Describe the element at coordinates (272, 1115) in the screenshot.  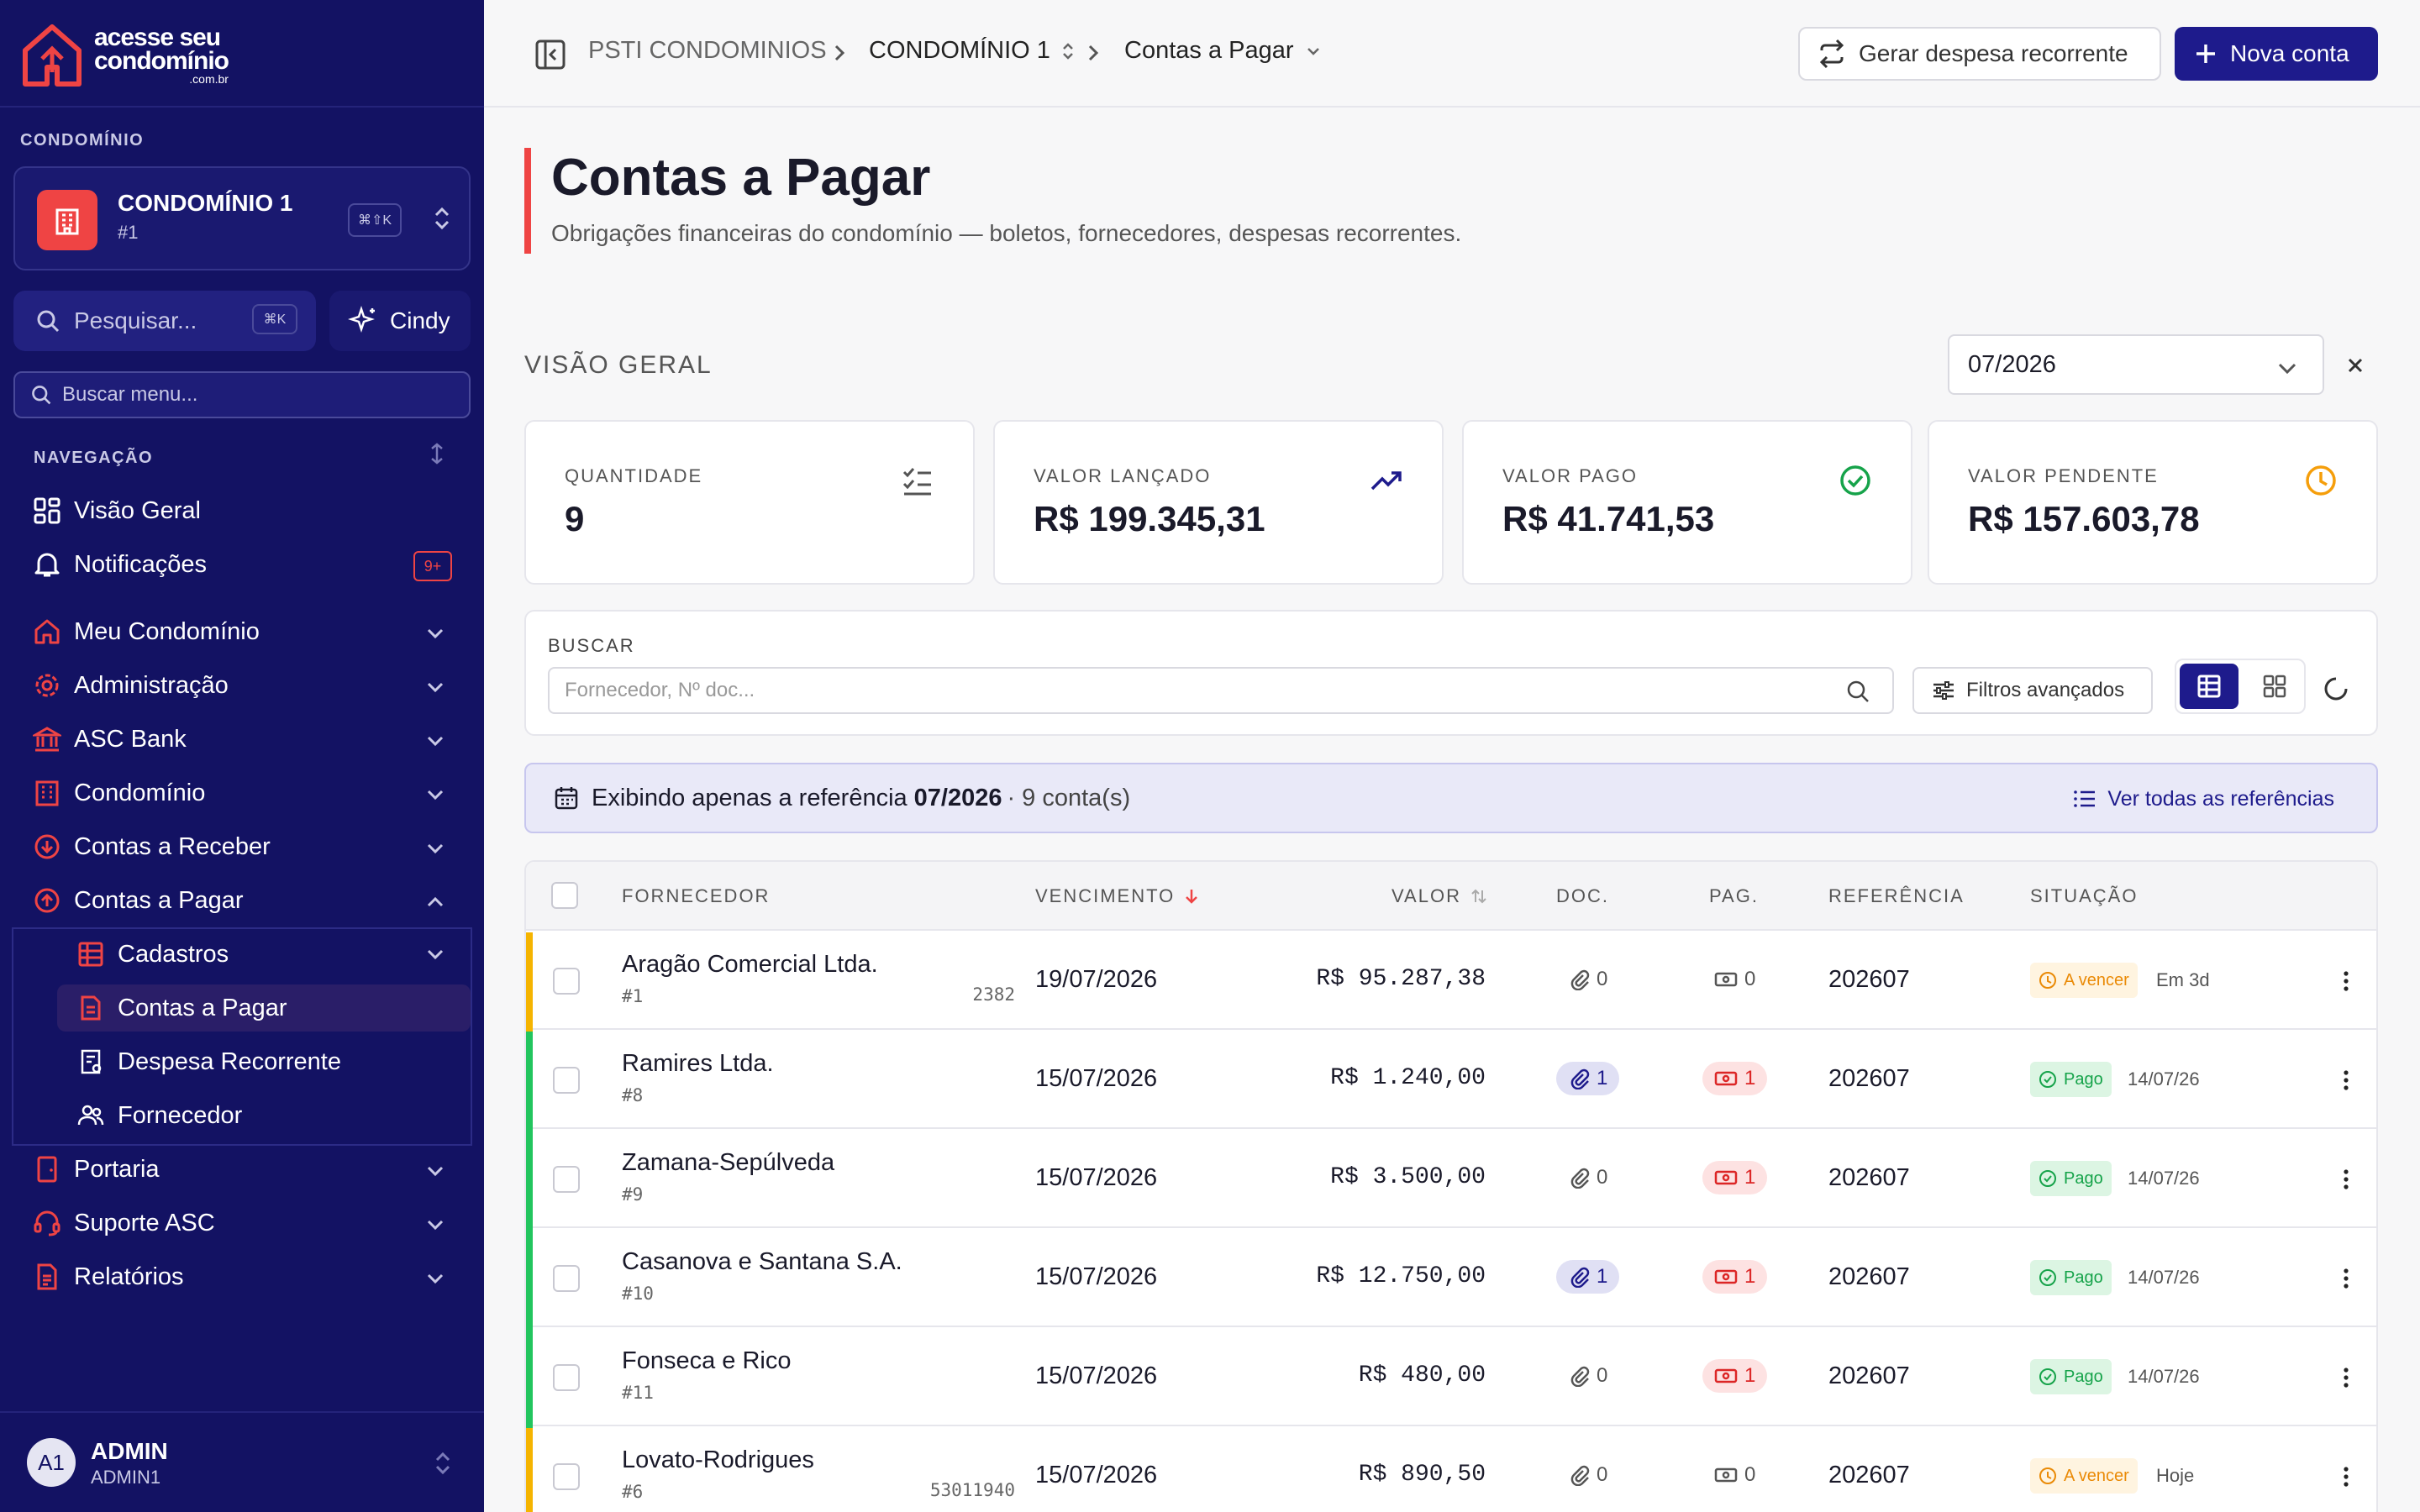
I see `sidebar-subitem-fornecedor: Fornecedor` at that location.